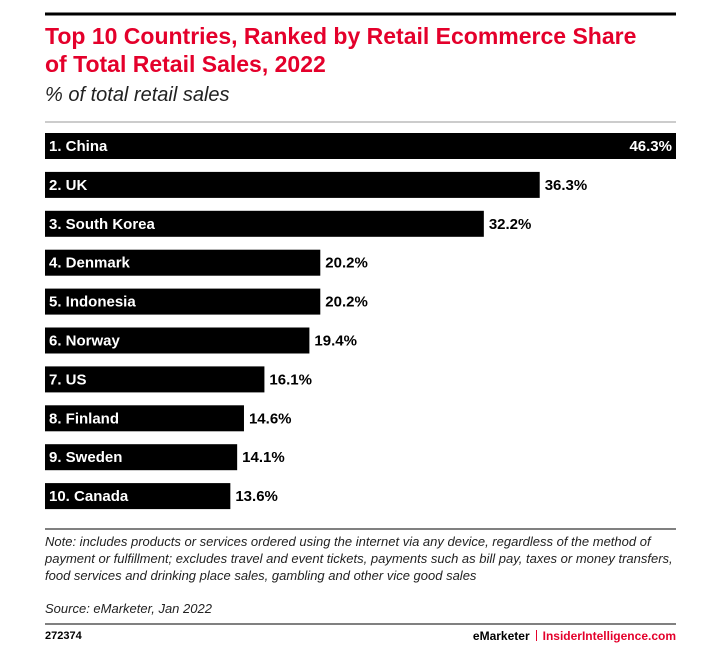  I want to click on chart-id: 272374, so click(63, 636).